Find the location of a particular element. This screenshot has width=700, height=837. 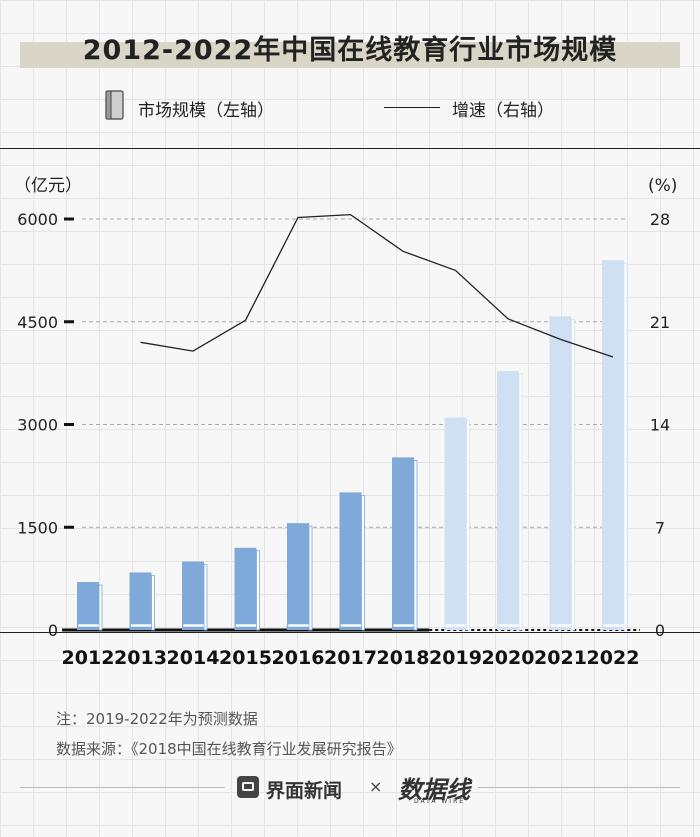

jiemian-logo-icon is located at coordinates (248, 787).